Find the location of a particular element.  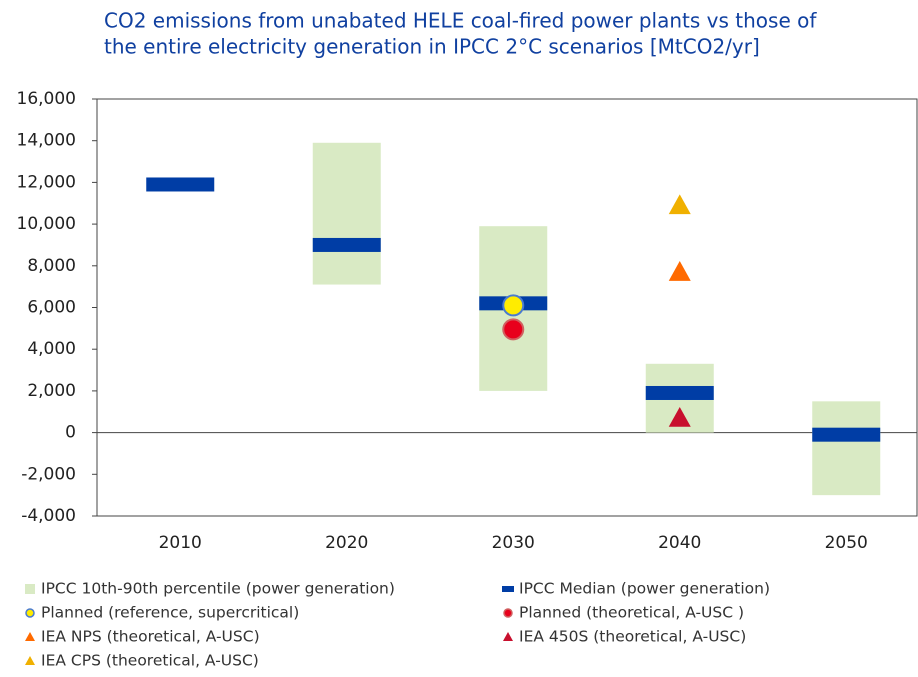

y-tick-label: 12,000 is located at coordinates (46, 182).